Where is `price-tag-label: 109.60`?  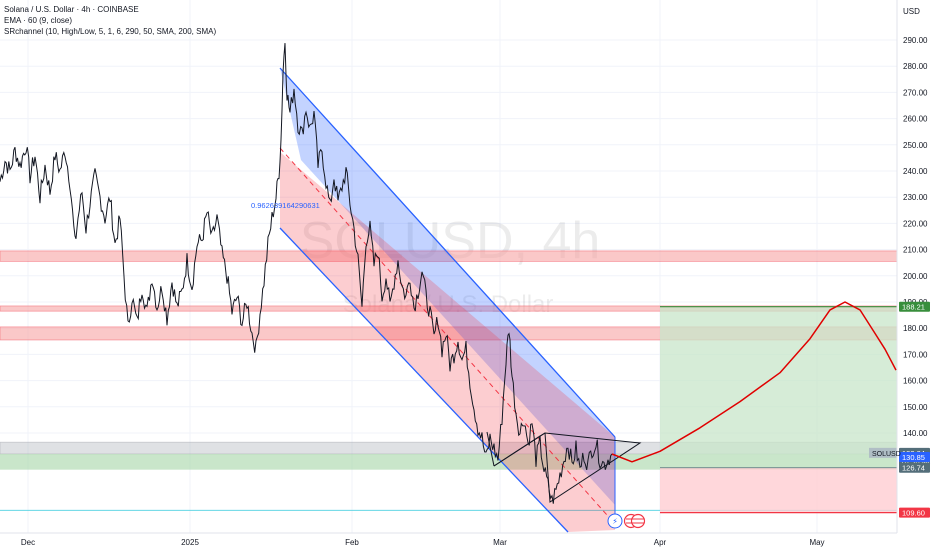
price-tag-label: 109.60 is located at coordinates (913, 513).